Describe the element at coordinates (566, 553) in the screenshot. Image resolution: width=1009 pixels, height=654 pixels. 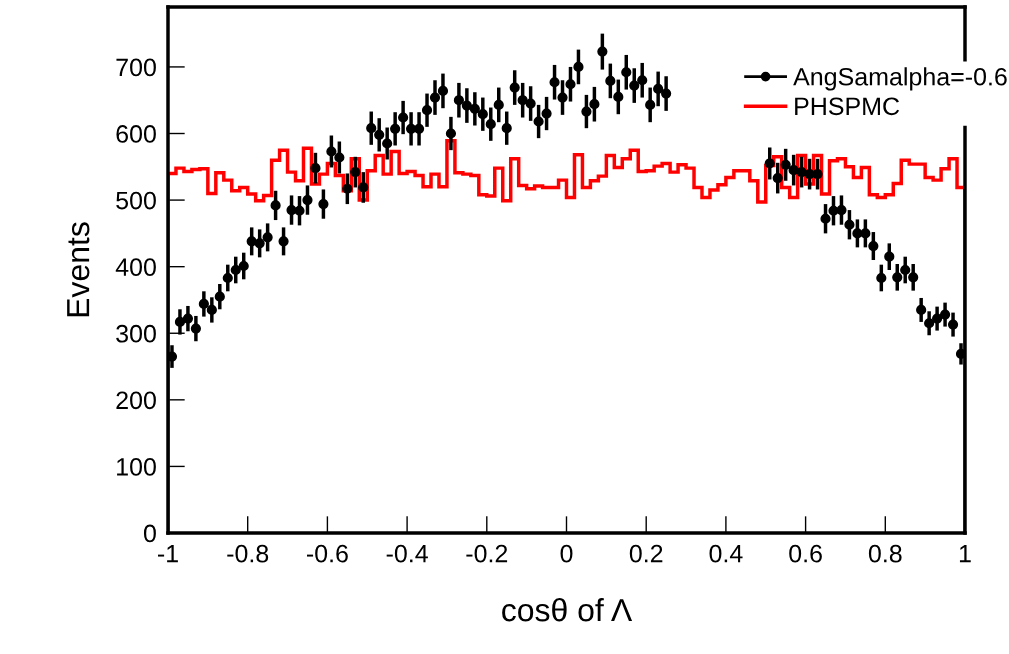
I see `x-tick-label: 0` at that location.